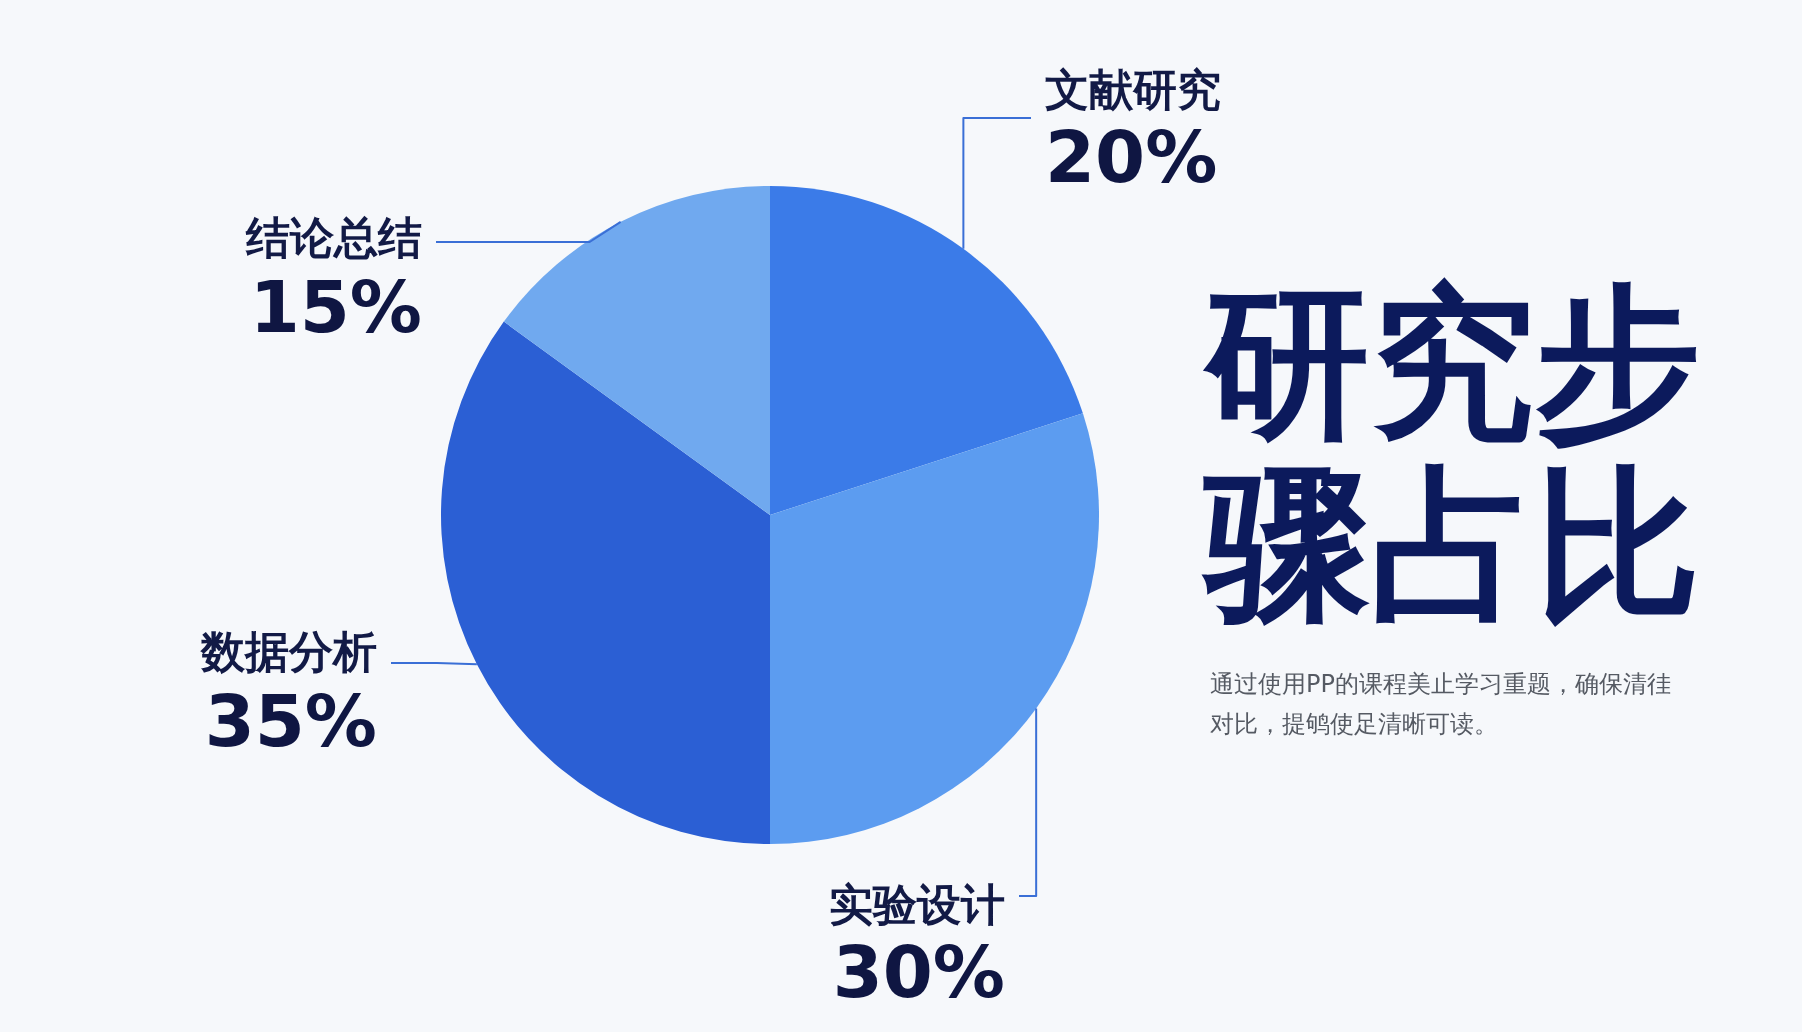 The height and width of the screenshot is (1032, 1802). Describe the element at coordinates (1441, 704) in the screenshot. I see `subtitle: 通过使用PP的课程美止学习重题，确保清徍对比，提鸲使足清晰可读。` at that location.